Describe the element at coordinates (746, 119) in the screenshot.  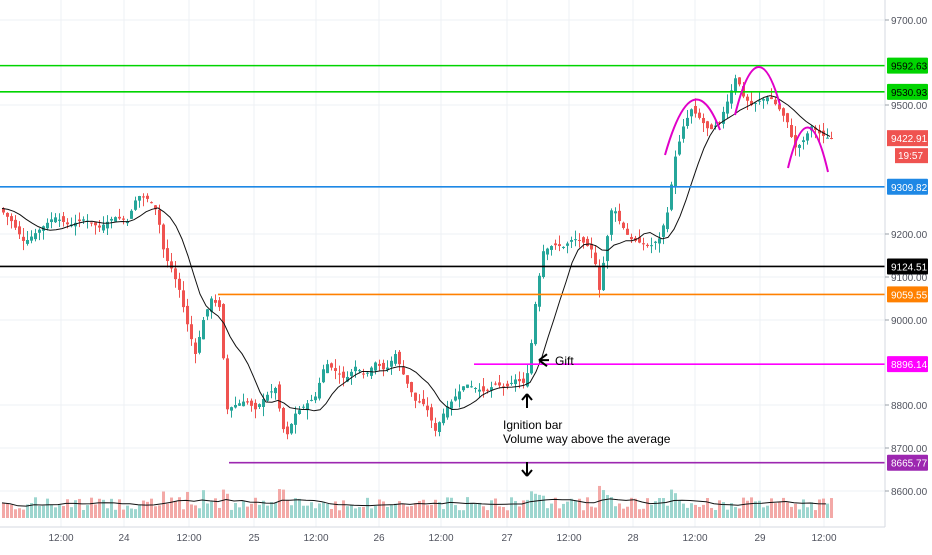
I see `head-and-shoulders-arcs` at that location.